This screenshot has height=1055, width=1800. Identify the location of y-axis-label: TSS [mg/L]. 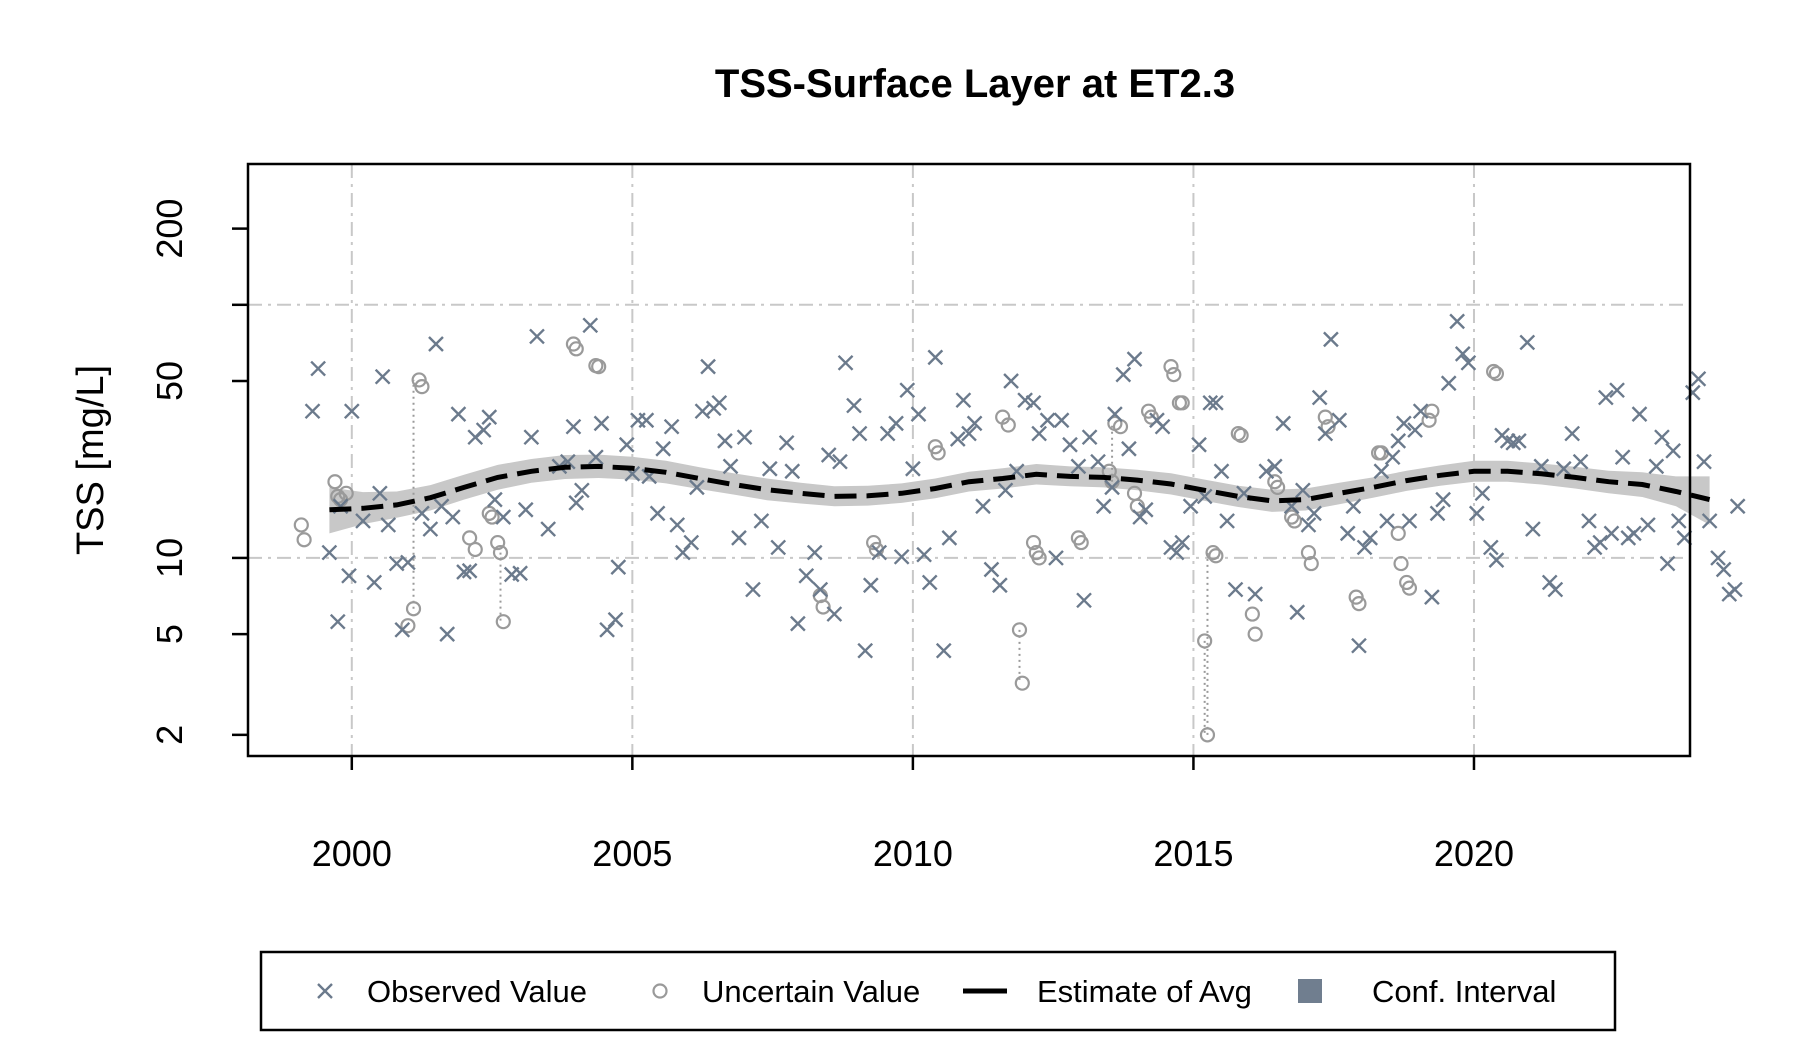
(91, 460).